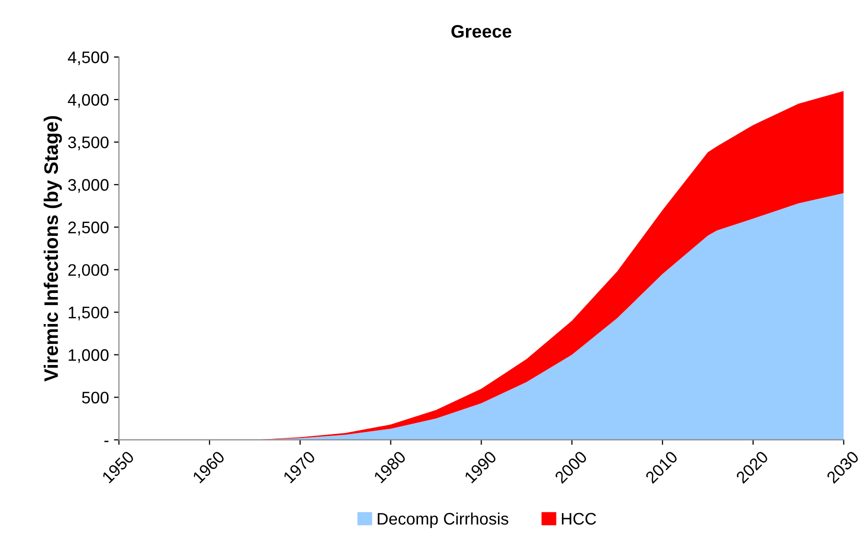 Image resolution: width=868 pixels, height=543 pixels. What do you see at coordinates (88, 186) in the screenshot?
I see `y-tick-label: 3,000` at bounding box center [88, 186].